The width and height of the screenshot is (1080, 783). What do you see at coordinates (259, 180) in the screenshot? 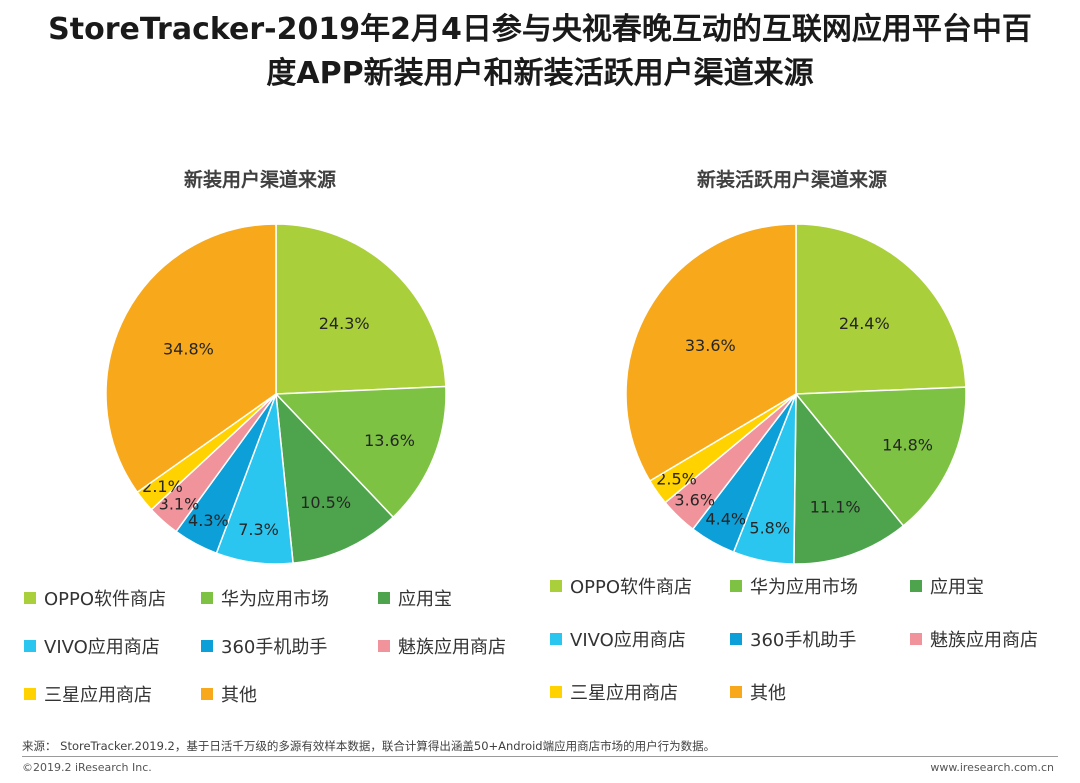
I see `chart-title-new-users: 新装用户渠道来源` at bounding box center [259, 180].